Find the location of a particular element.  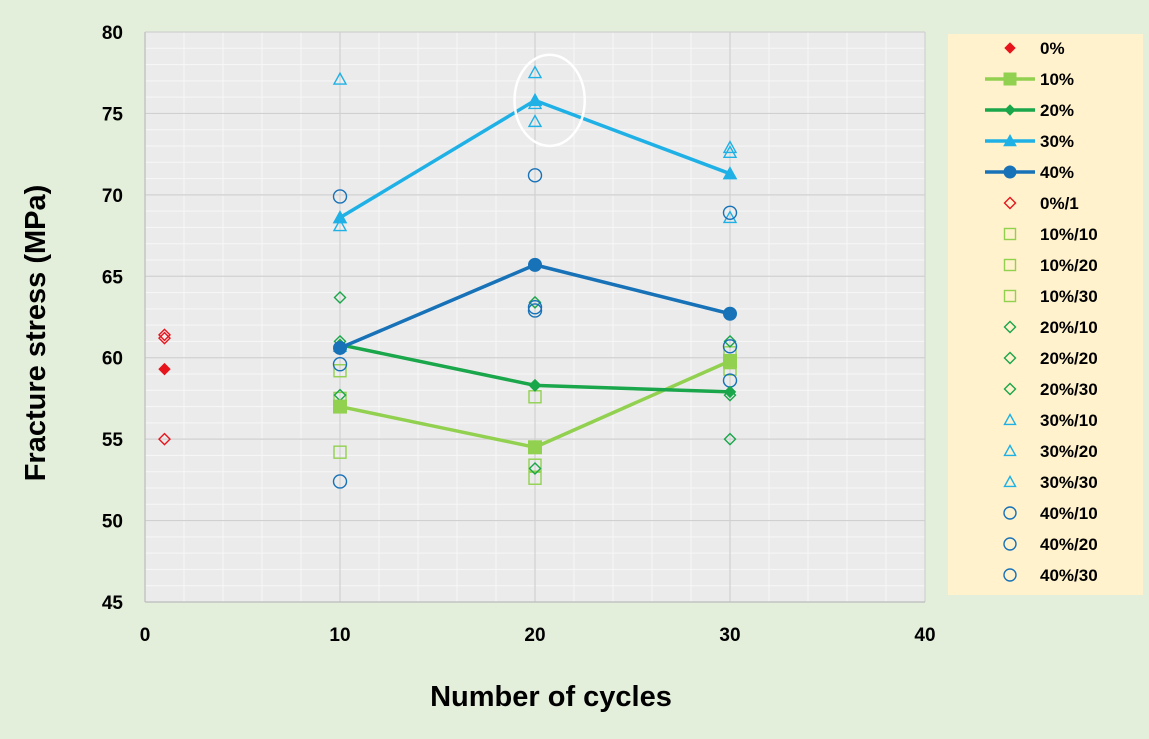

y-tick-label: 60 is located at coordinates (112, 359).